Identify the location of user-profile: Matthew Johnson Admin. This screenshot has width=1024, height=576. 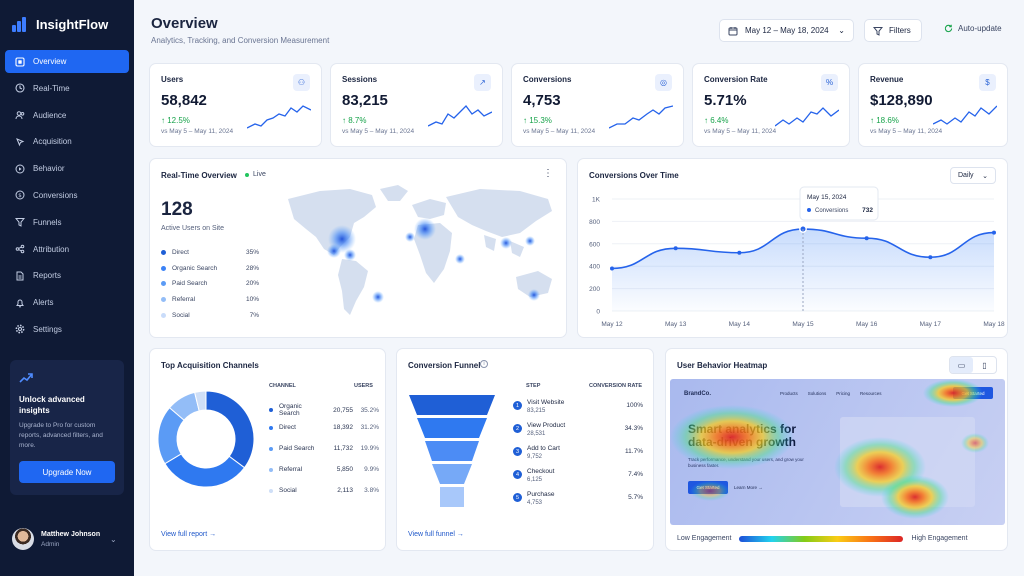
(56, 539).